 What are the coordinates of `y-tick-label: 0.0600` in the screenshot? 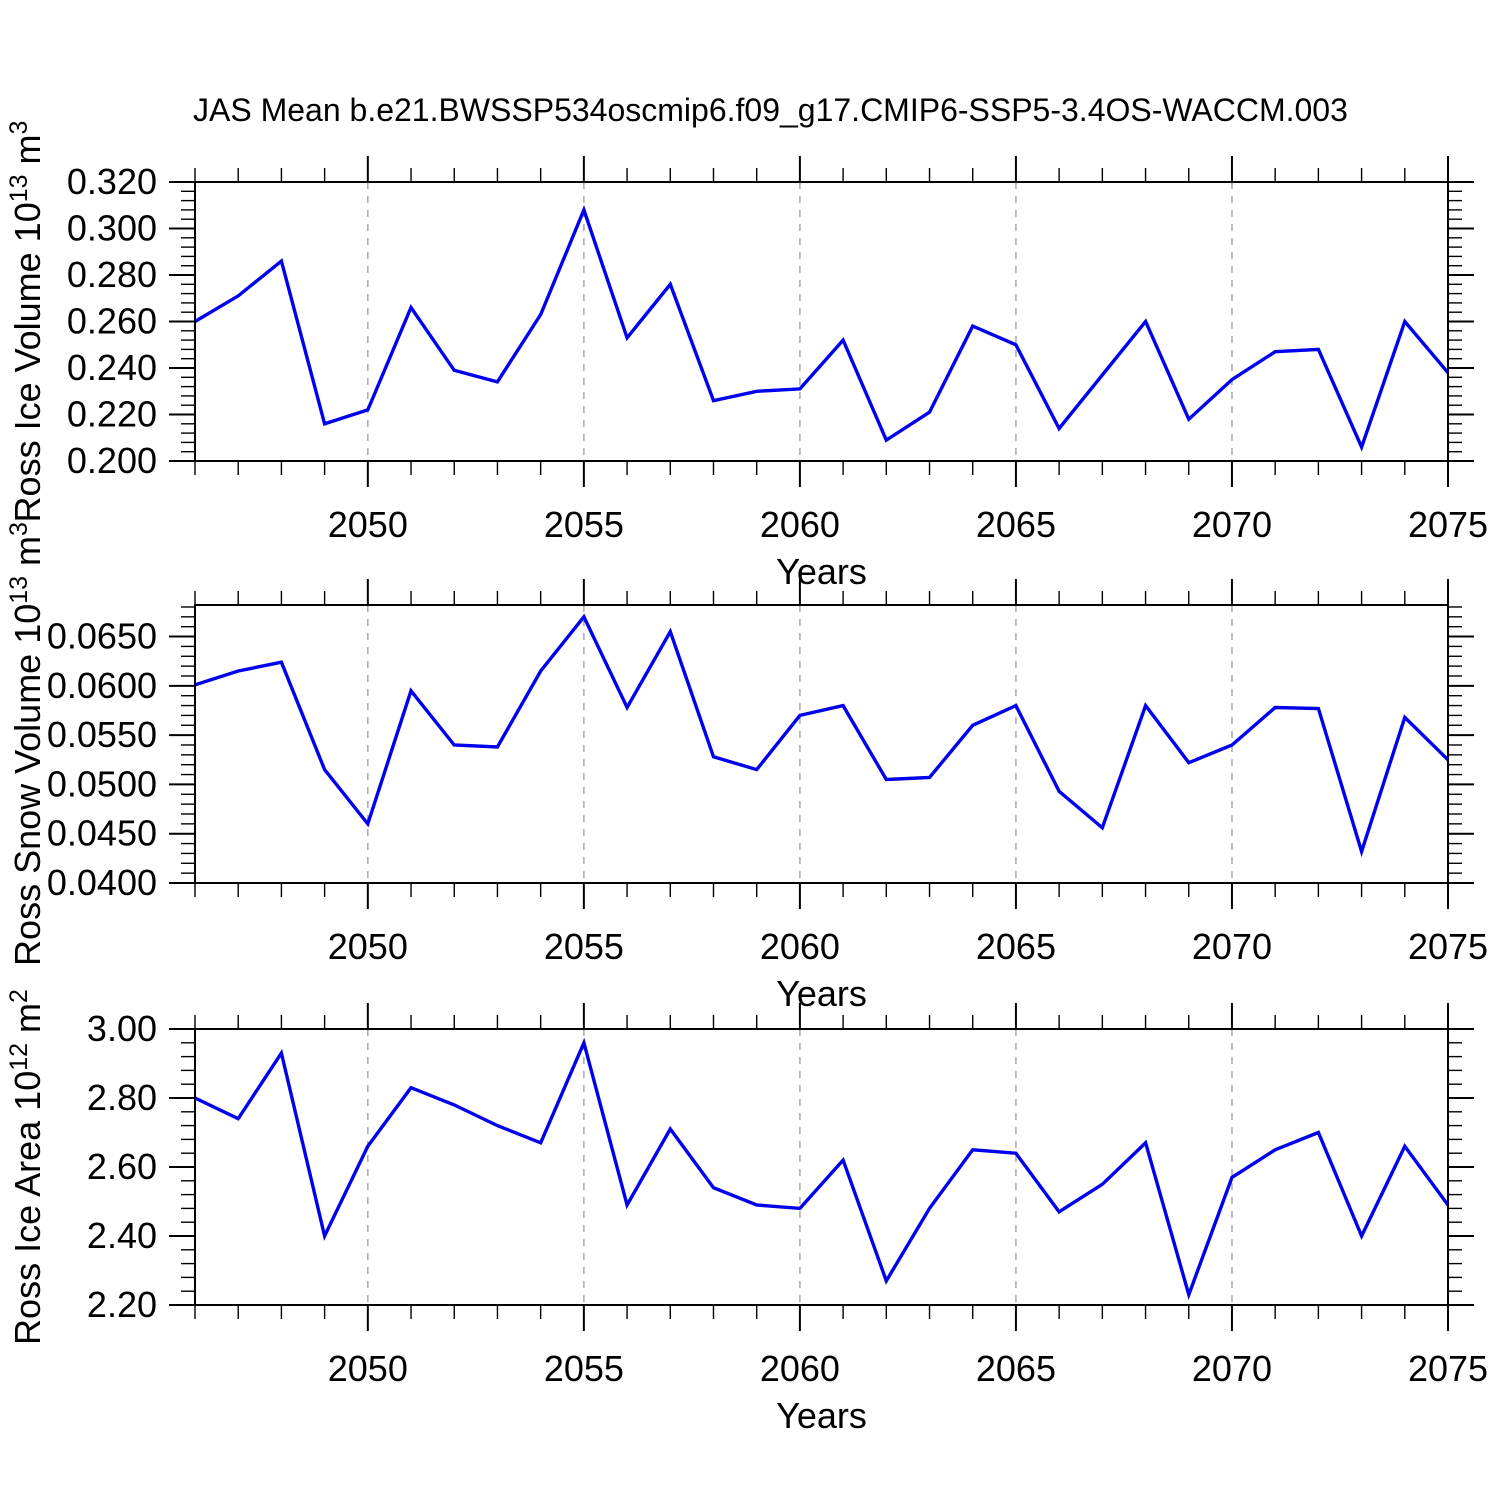 It's located at (102, 685).